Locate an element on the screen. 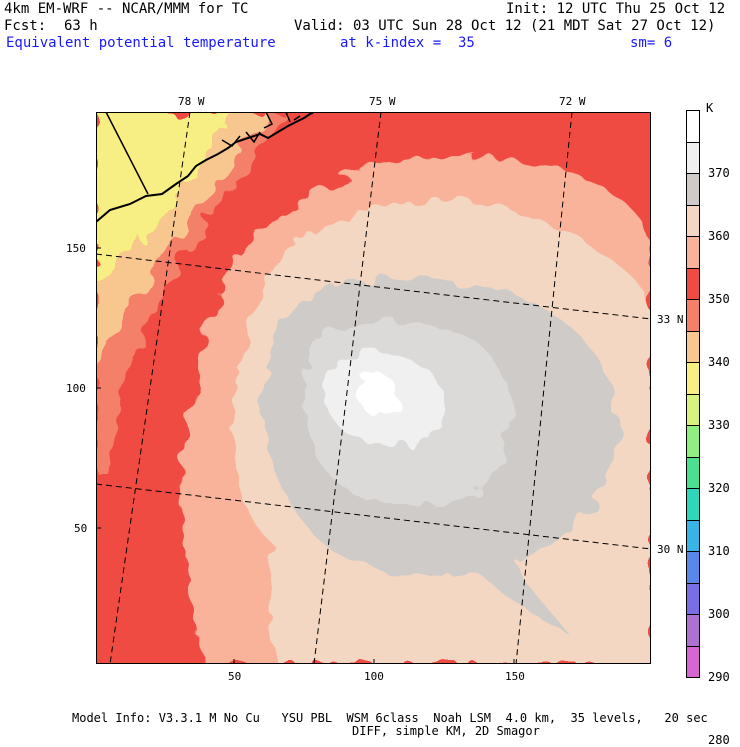 The height and width of the screenshot is (747, 740). lon-label-75w: 75 W is located at coordinates (382, 101).